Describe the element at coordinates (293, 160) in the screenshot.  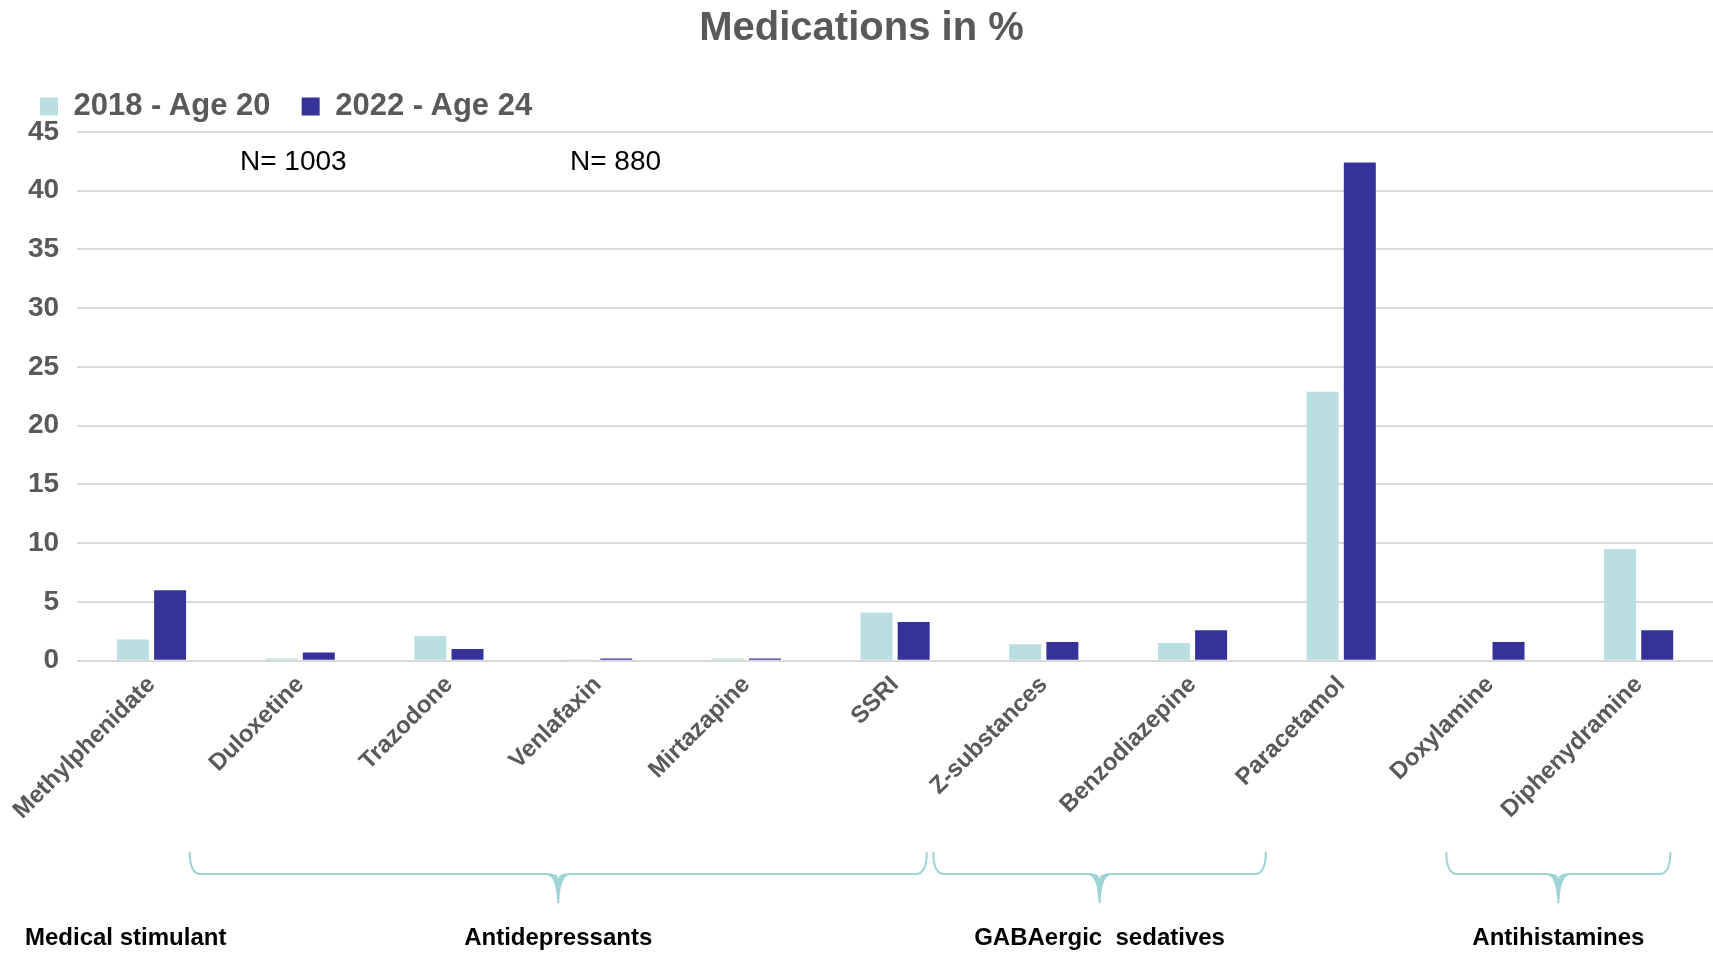
I see `annotation: N= 1003` at that location.